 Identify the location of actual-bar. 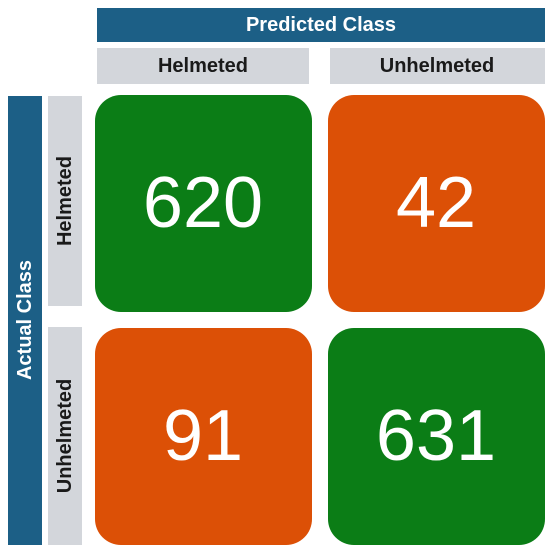
(25, 320).